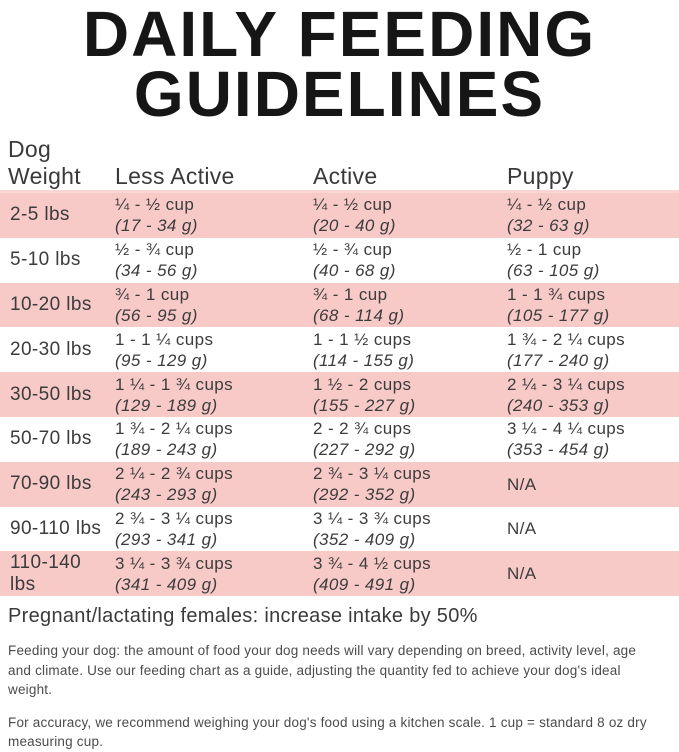 The height and width of the screenshot is (752, 679). What do you see at coordinates (44, 162) in the screenshot?
I see `column-header-dog-weight: Dog Weight` at bounding box center [44, 162].